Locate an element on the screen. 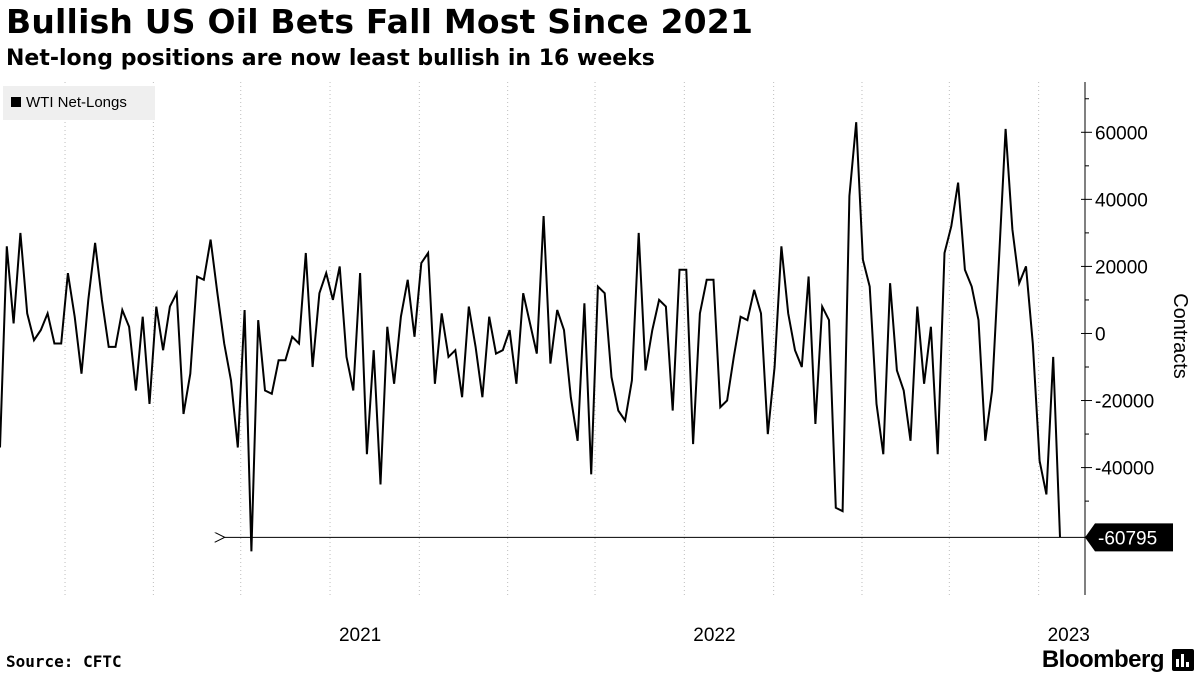 The image size is (1200, 675). x-tick-label: 2021 is located at coordinates (360, 635).